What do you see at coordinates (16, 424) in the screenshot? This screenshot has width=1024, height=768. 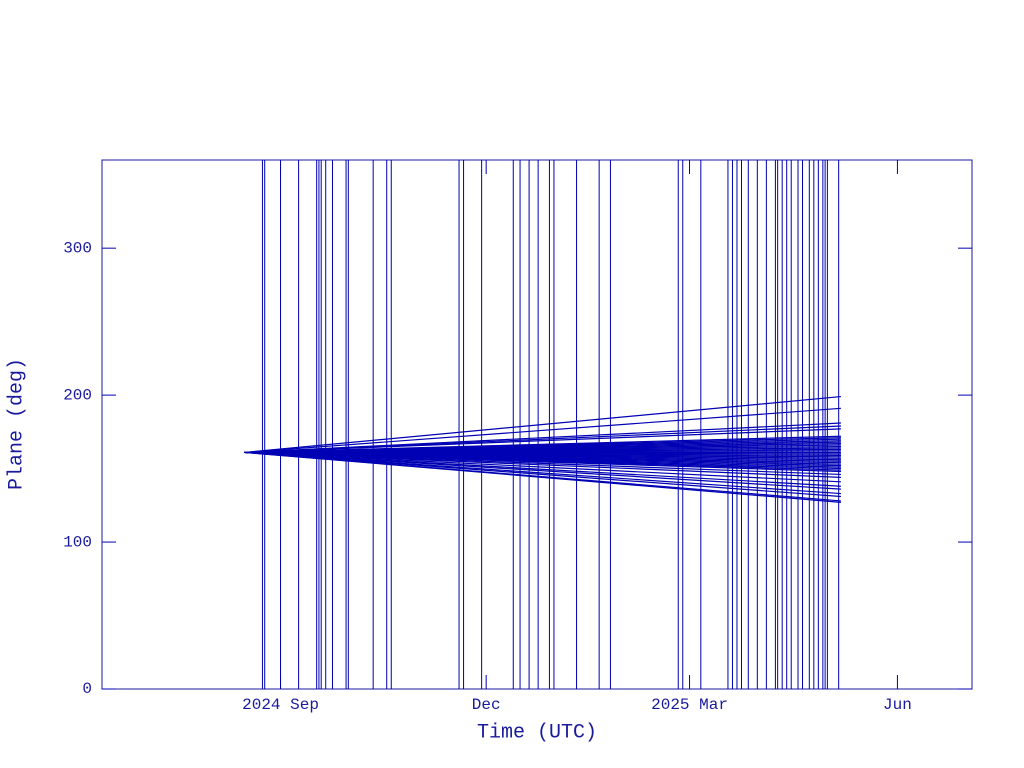 I see `y-axis-label: Plane (deg)` at bounding box center [16, 424].